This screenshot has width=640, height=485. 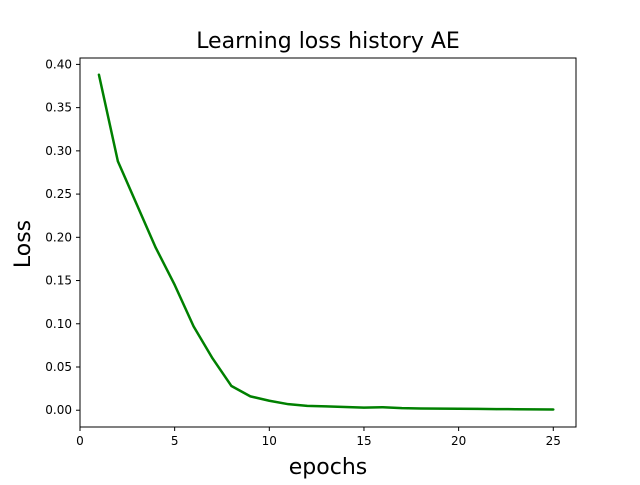 I want to click on x-tick-label: 15, so click(x=363, y=441).